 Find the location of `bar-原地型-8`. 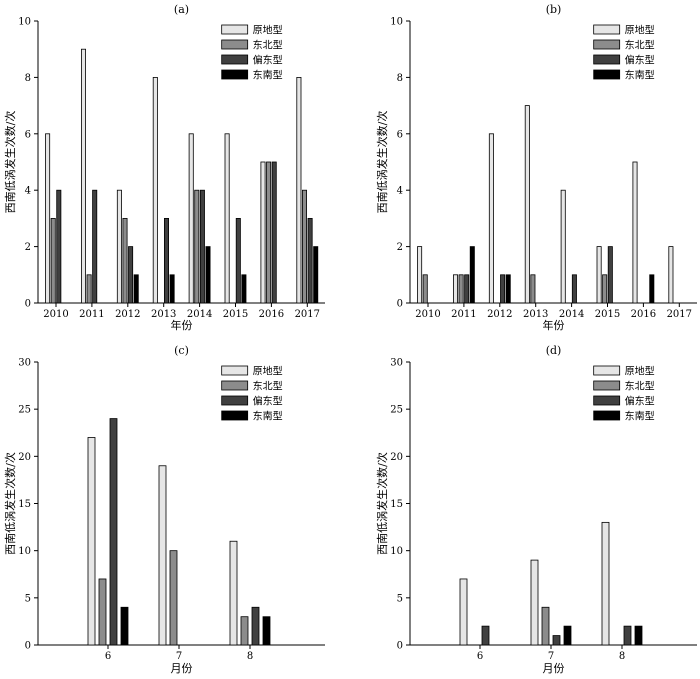

bar-原地型-8 is located at coordinates (605, 583).